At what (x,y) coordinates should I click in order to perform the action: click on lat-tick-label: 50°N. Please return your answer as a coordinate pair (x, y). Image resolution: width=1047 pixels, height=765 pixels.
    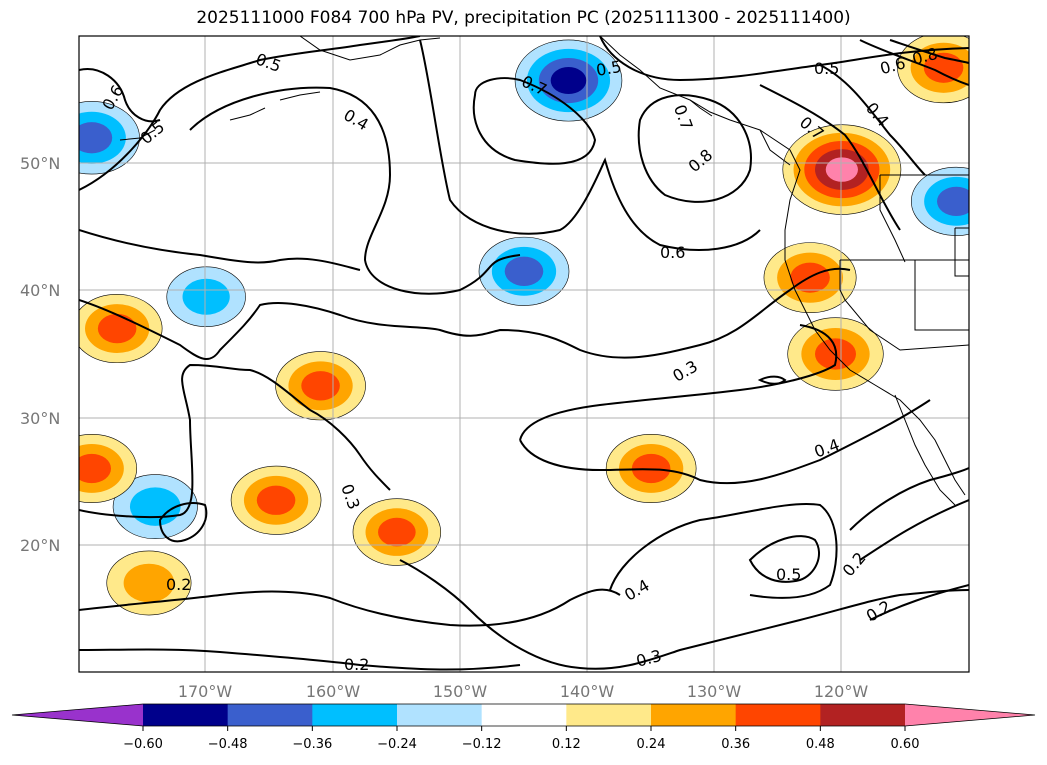
    Looking at the image, I should click on (40, 163).